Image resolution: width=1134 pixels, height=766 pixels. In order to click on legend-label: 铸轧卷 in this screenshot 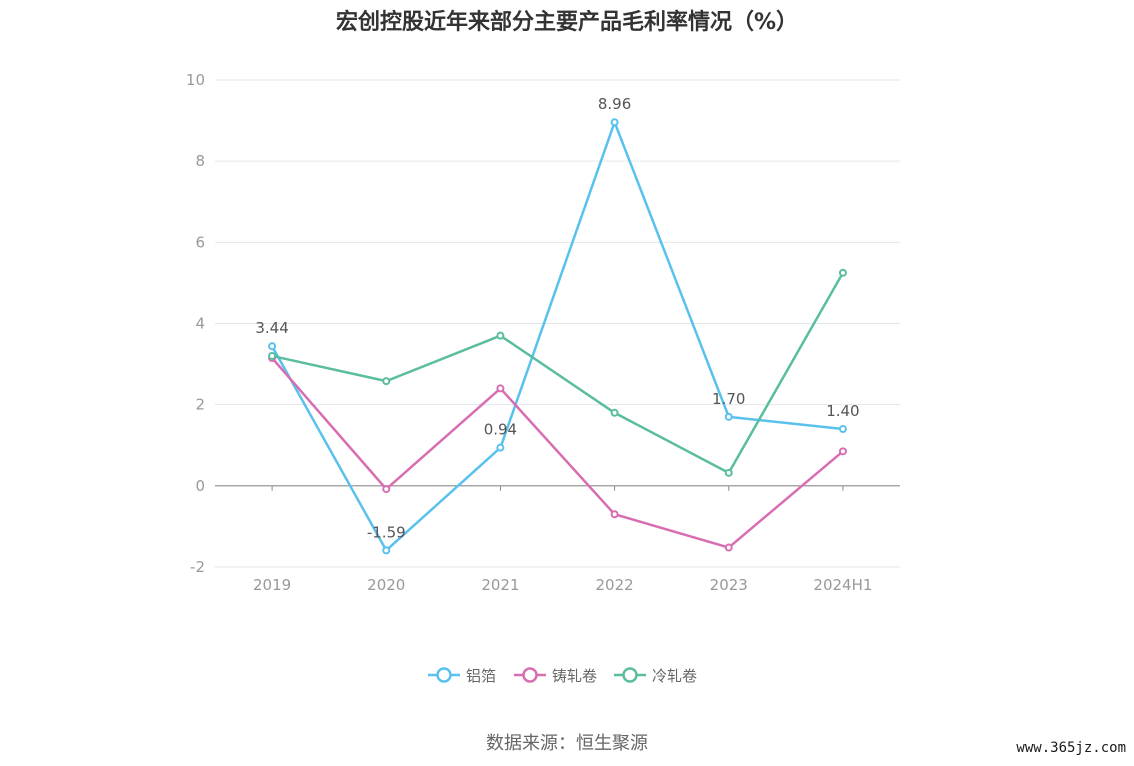, I will do `click(574, 676)`.